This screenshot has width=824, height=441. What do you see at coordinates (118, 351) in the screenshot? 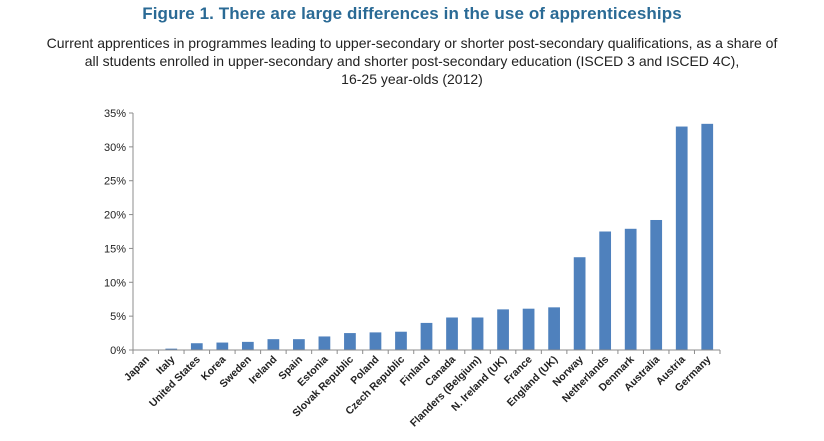
I see `y-tick-label: 0%` at bounding box center [118, 351].